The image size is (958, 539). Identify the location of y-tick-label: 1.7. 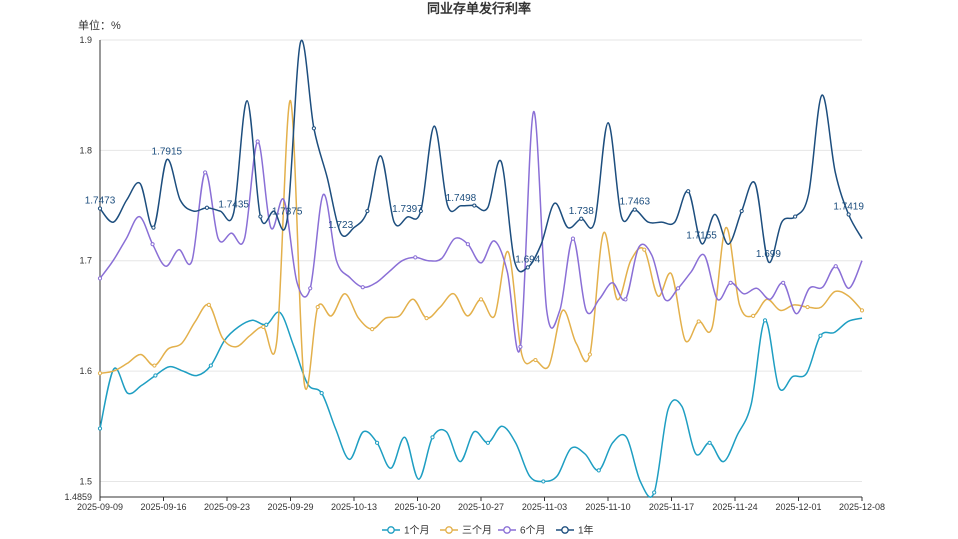
(85, 261).